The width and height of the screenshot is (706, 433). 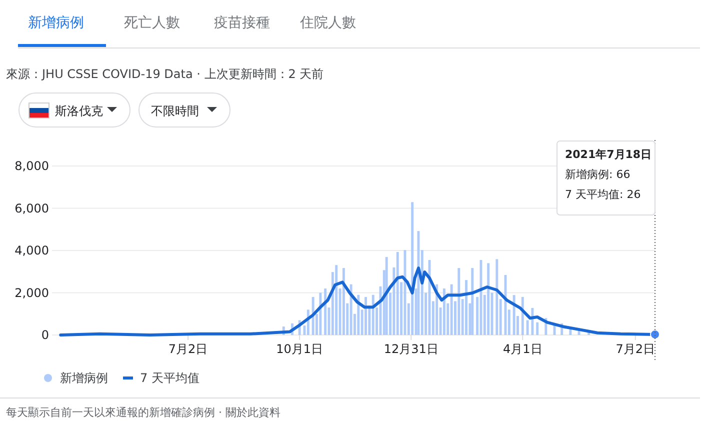 What do you see at coordinates (31, 293) in the screenshot?
I see `y-tick-label: 2,000` at bounding box center [31, 293].